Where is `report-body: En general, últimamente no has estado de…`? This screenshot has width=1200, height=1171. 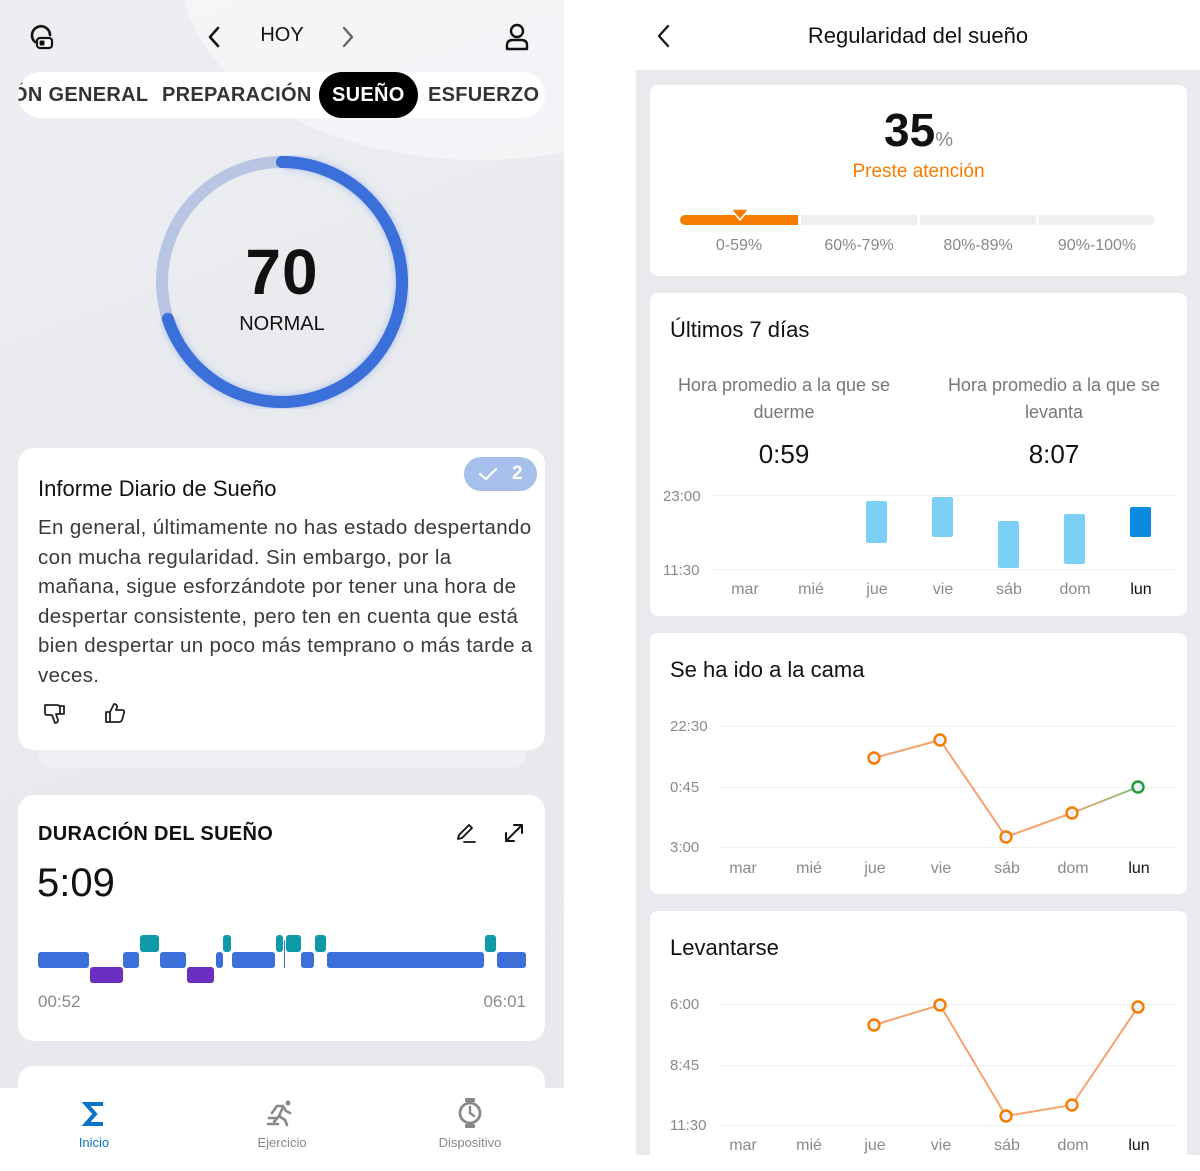 report-body: En general, últimamente no has estado de… is located at coordinates (285, 601).